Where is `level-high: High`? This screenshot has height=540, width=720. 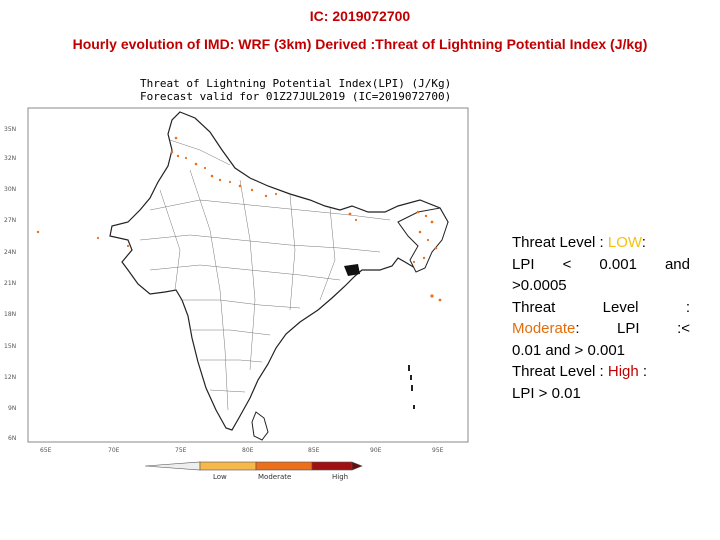 level-high: High is located at coordinates (623, 371).